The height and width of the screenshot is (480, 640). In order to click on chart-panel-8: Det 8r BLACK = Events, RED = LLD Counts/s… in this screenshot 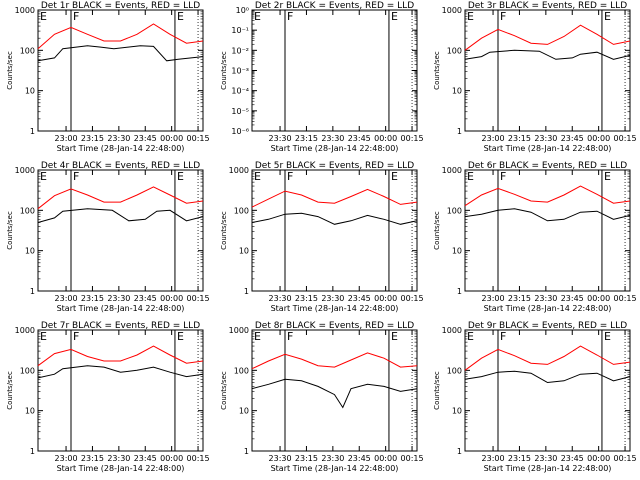, I will do `click(322, 397)`.